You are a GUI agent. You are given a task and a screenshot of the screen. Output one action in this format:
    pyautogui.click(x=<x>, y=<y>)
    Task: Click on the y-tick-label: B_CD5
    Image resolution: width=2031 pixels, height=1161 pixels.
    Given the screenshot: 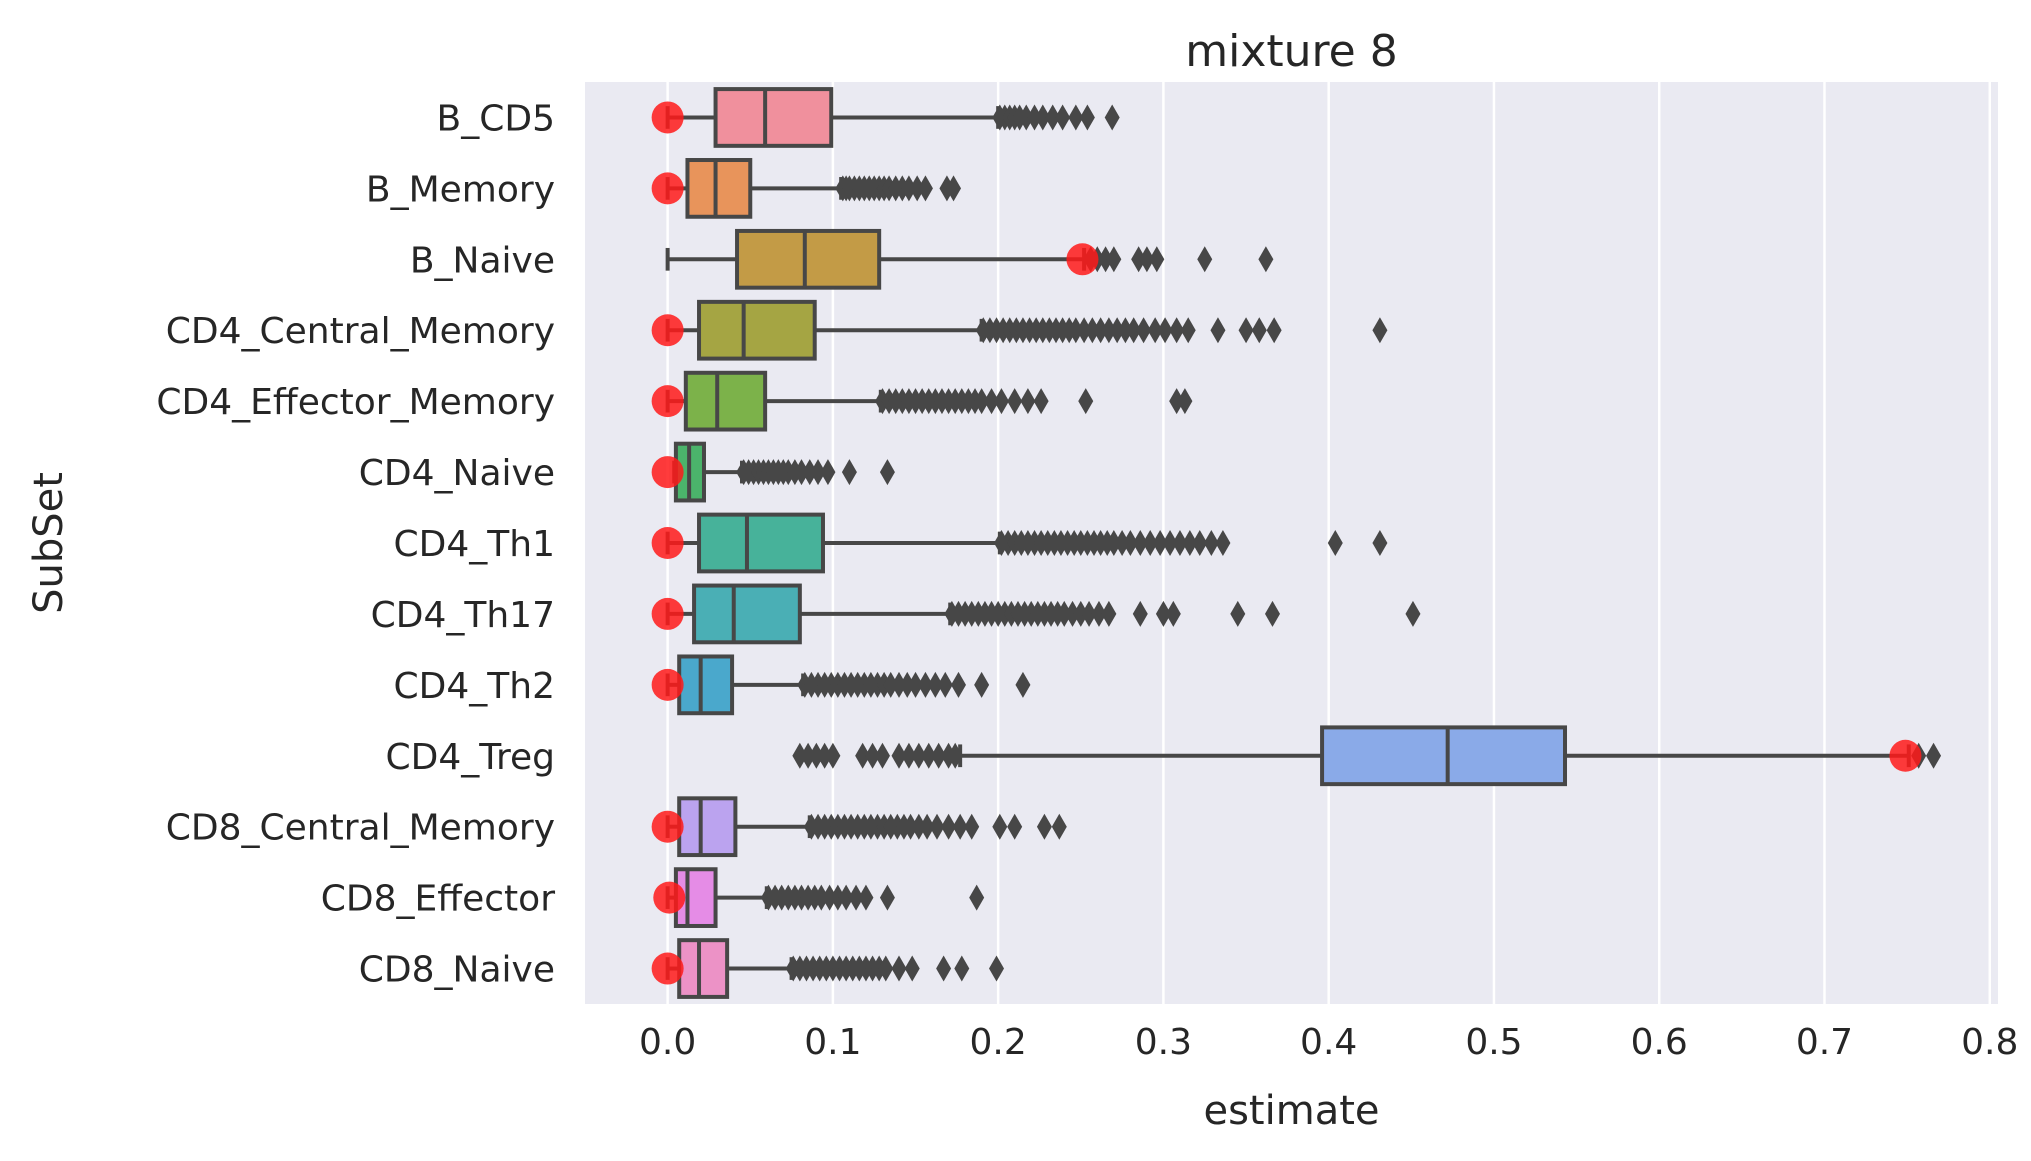 What is the action you would take?
    pyautogui.click(x=496, y=118)
    